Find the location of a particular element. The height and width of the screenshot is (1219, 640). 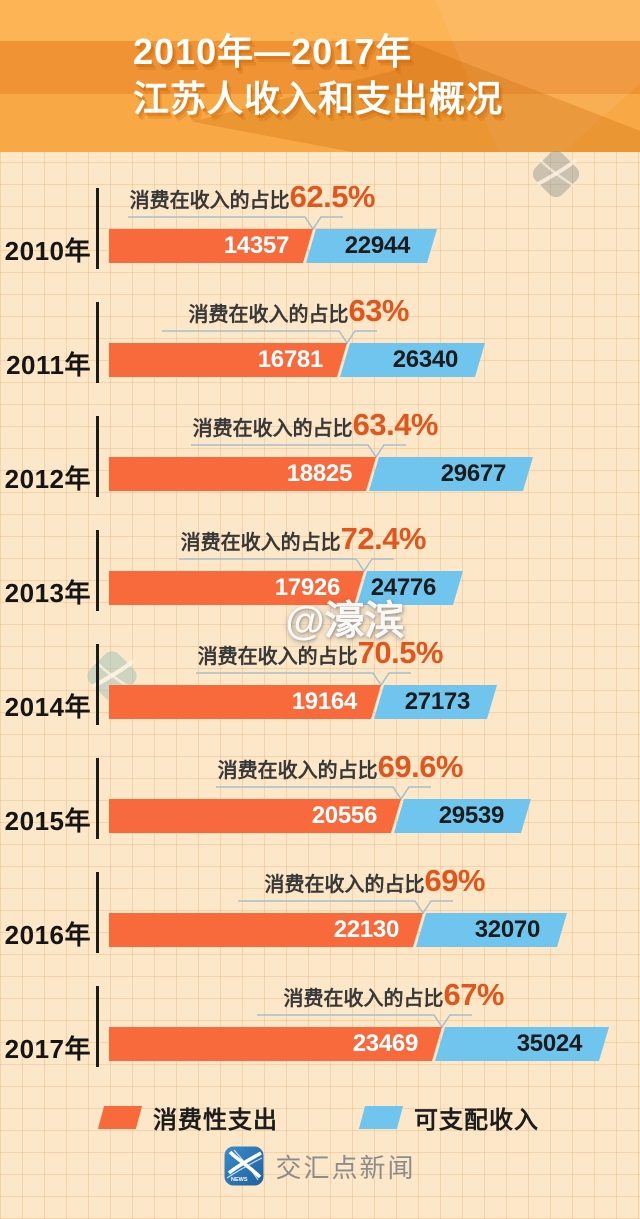

income-value: 22944 is located at coordinates (377, 245).